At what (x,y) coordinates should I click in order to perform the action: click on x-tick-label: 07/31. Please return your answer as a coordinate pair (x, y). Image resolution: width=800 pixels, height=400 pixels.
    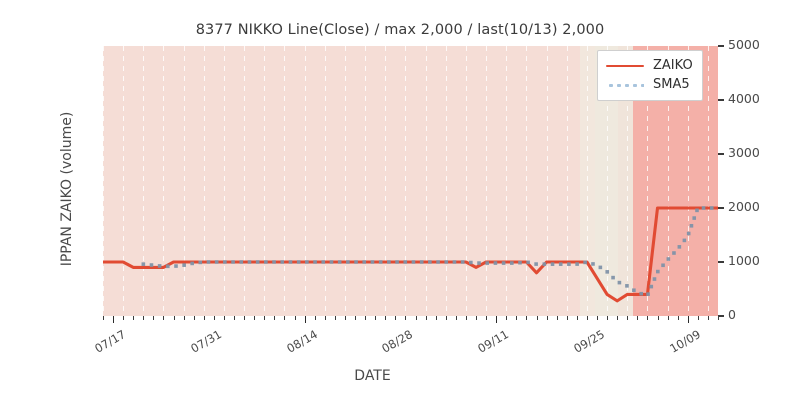
    Looking at the image, I should click on (206, 341).